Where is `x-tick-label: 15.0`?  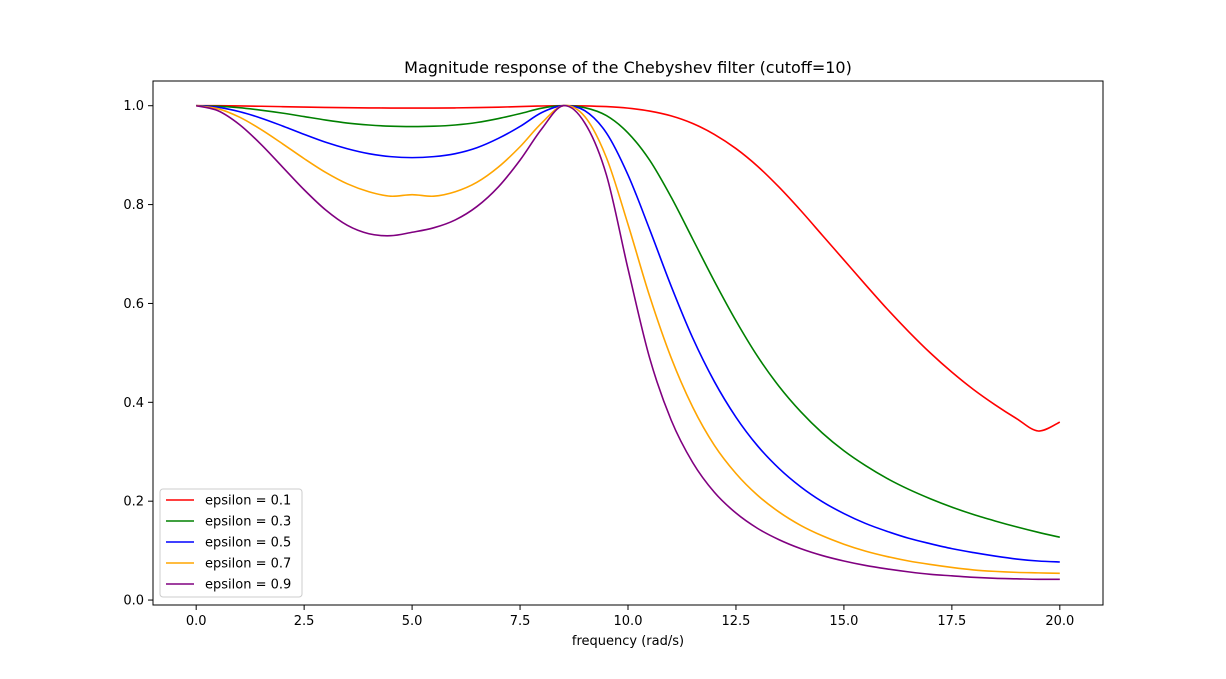 x-tick-label: 15.0 is located at coordinates (843, 621).